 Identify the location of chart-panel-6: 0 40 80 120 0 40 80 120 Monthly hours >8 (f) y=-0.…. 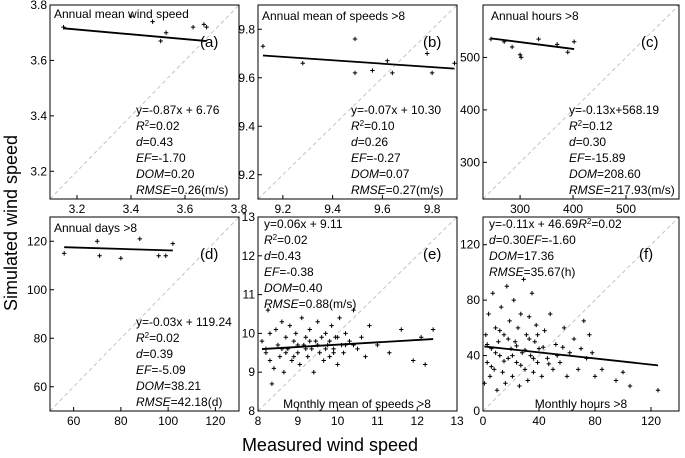
(570, 322).